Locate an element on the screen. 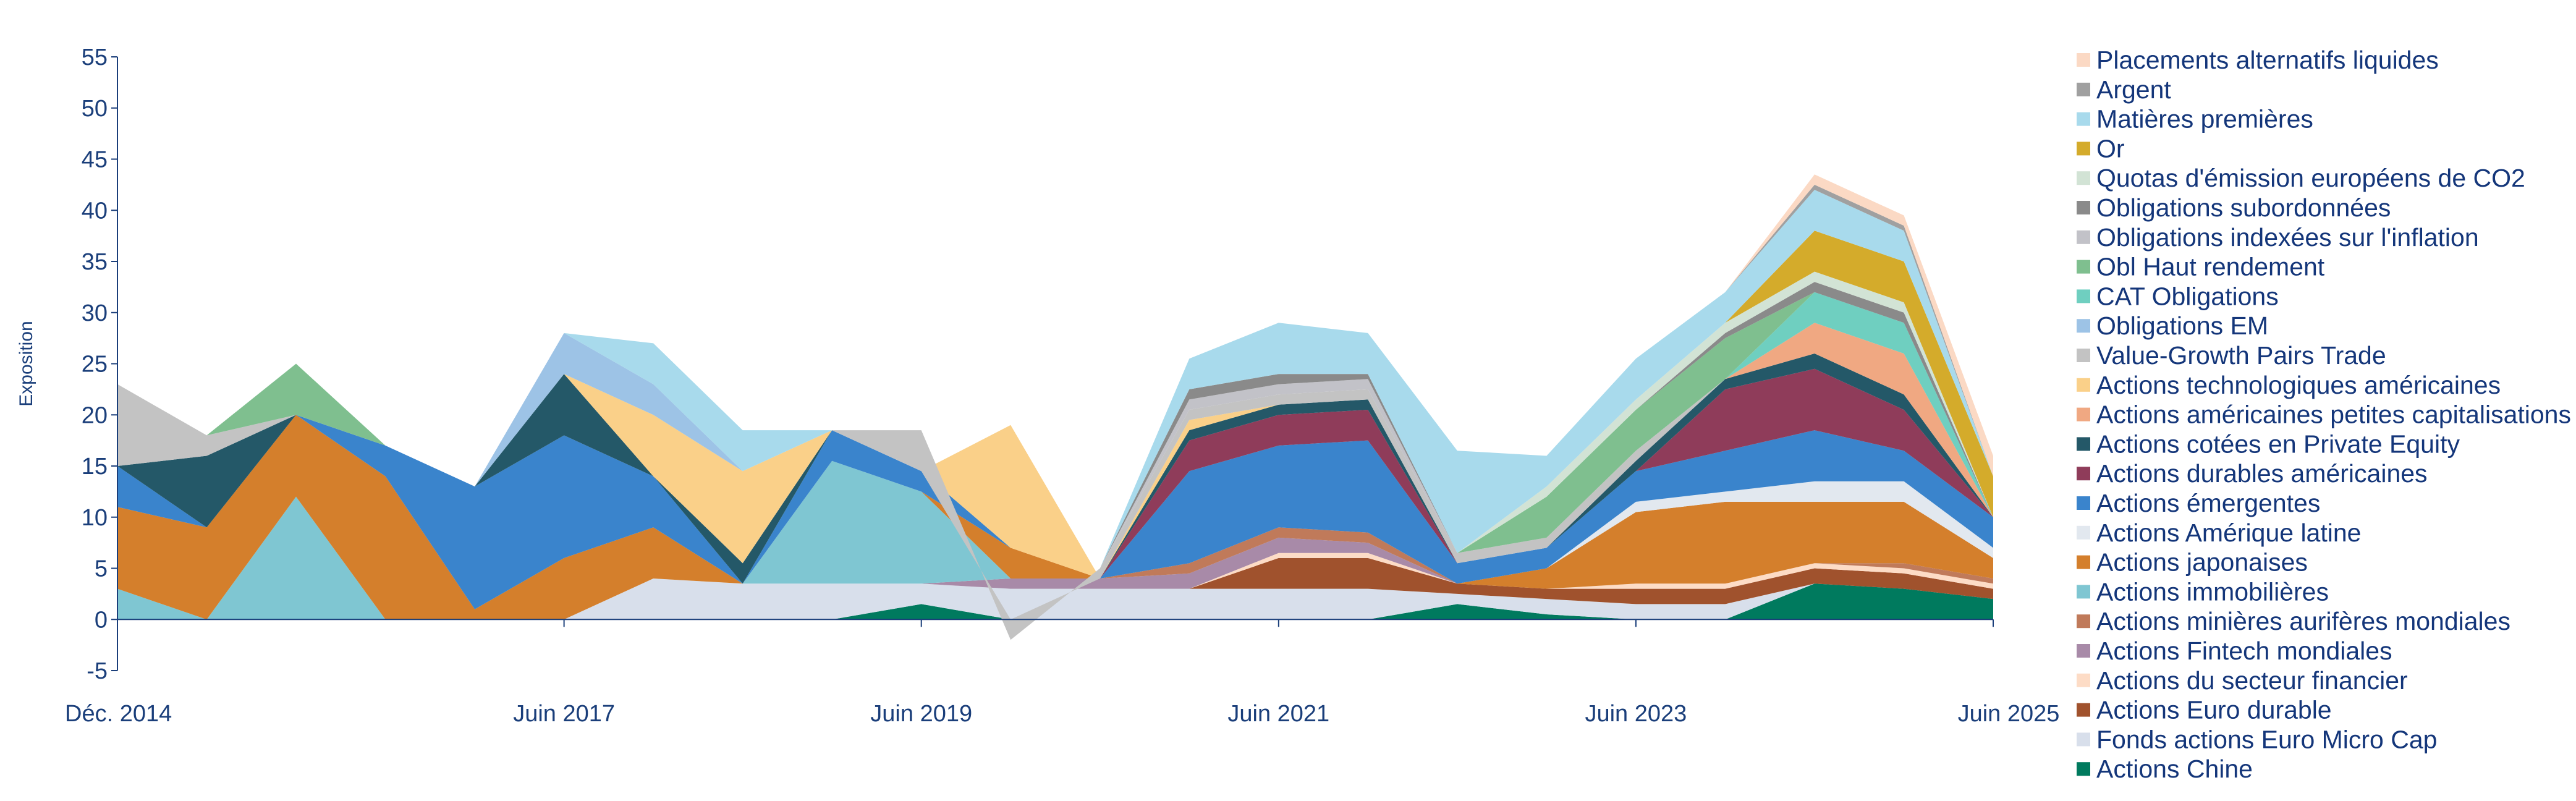  legend-label: Actions durables américaines is located at coordinates (2262, 473).